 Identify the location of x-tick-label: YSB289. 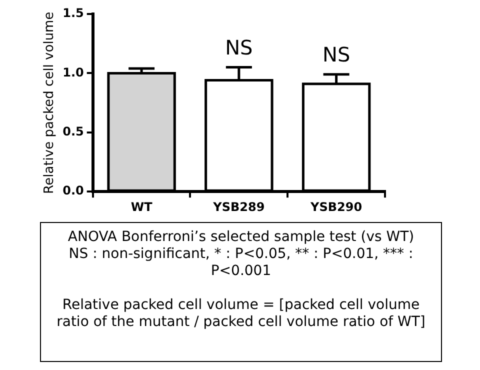
(238, 207).